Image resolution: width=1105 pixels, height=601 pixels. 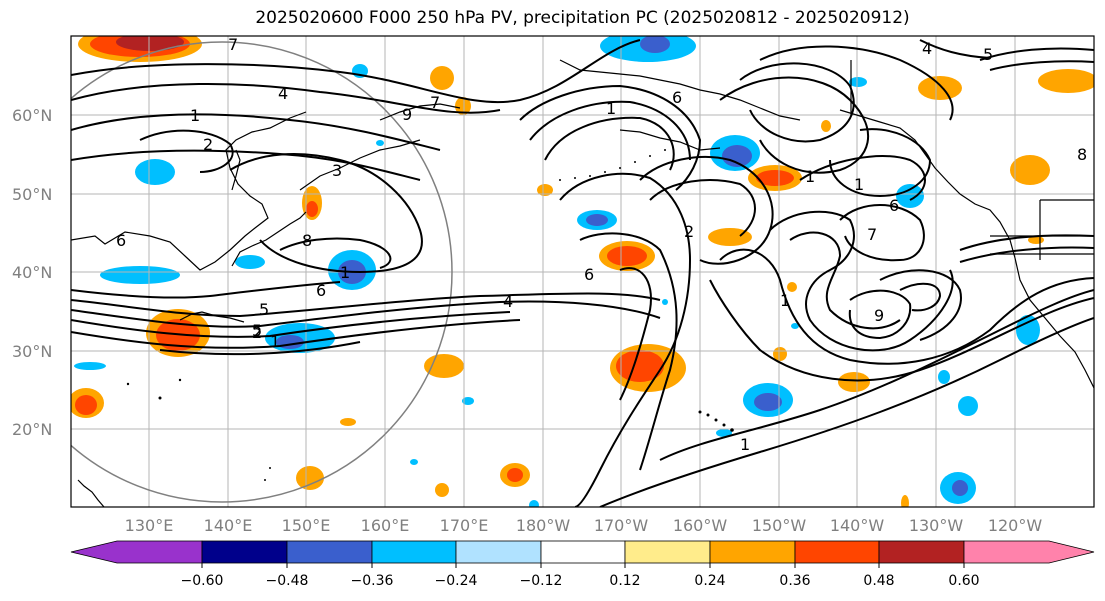 I want to click on colorbar-tick-label: −0.24, so click(x=456, y=581).